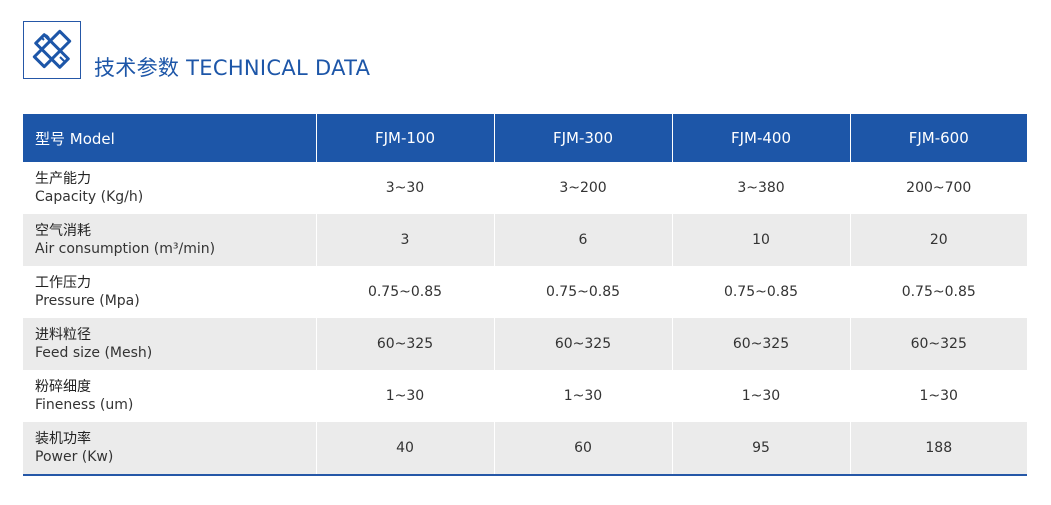 The width and height of the screenshot is (1051, 505). Describe the element at coordinates (74, 457) in the screenshot. I see `row-label-en: Power (Kw)` at that location.